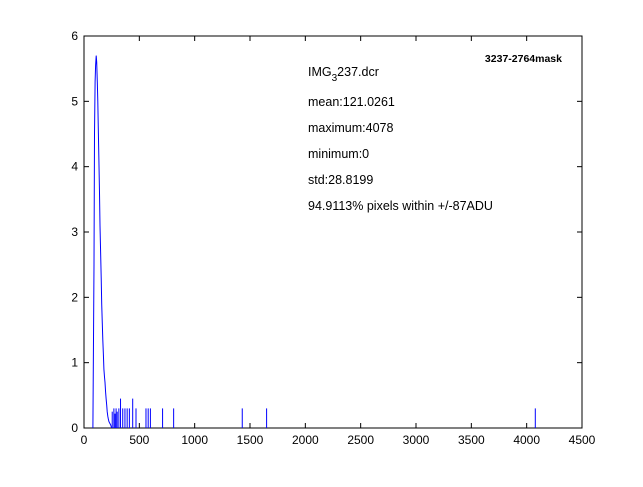 Image resolution: width=643 pixels, height=487 pixels. What do you see at coordinates (343, 74) in the screenshot?
I see `annotation-filename: IMG3237.dcr` at bounding box center [343, 74].